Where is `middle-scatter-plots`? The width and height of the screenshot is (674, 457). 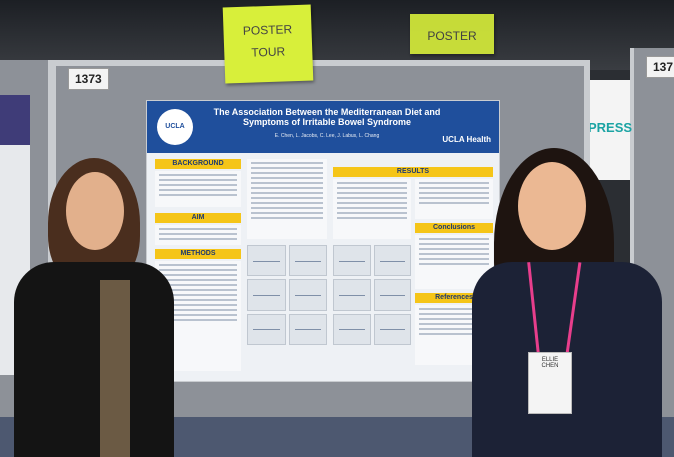 middle-scatter-plots is located at coordinates (372, 295).